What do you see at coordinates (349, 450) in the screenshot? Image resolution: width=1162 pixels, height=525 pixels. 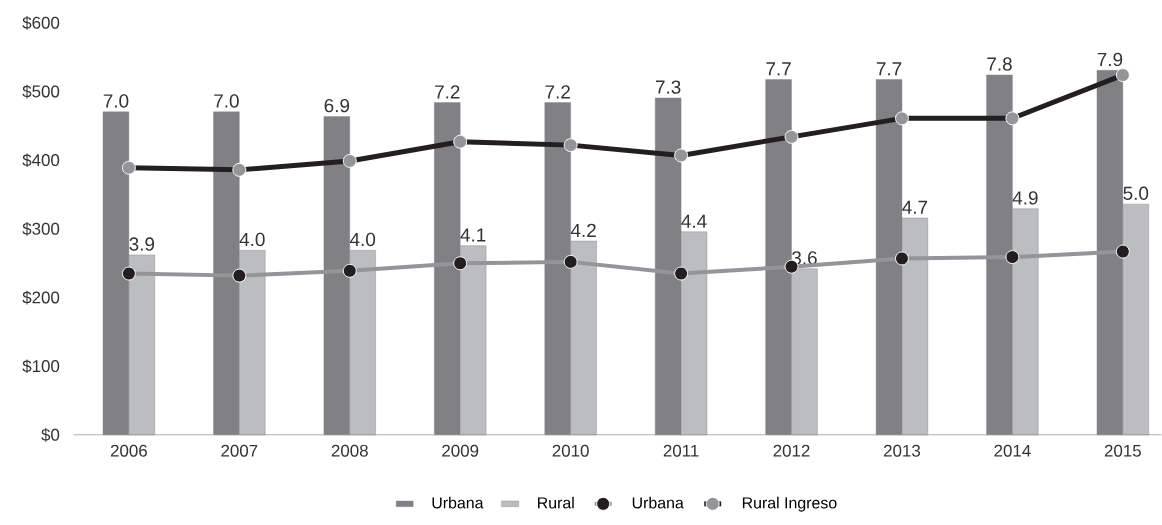 I see `x-tick-label: 2008` at bounding box center [349, 450].